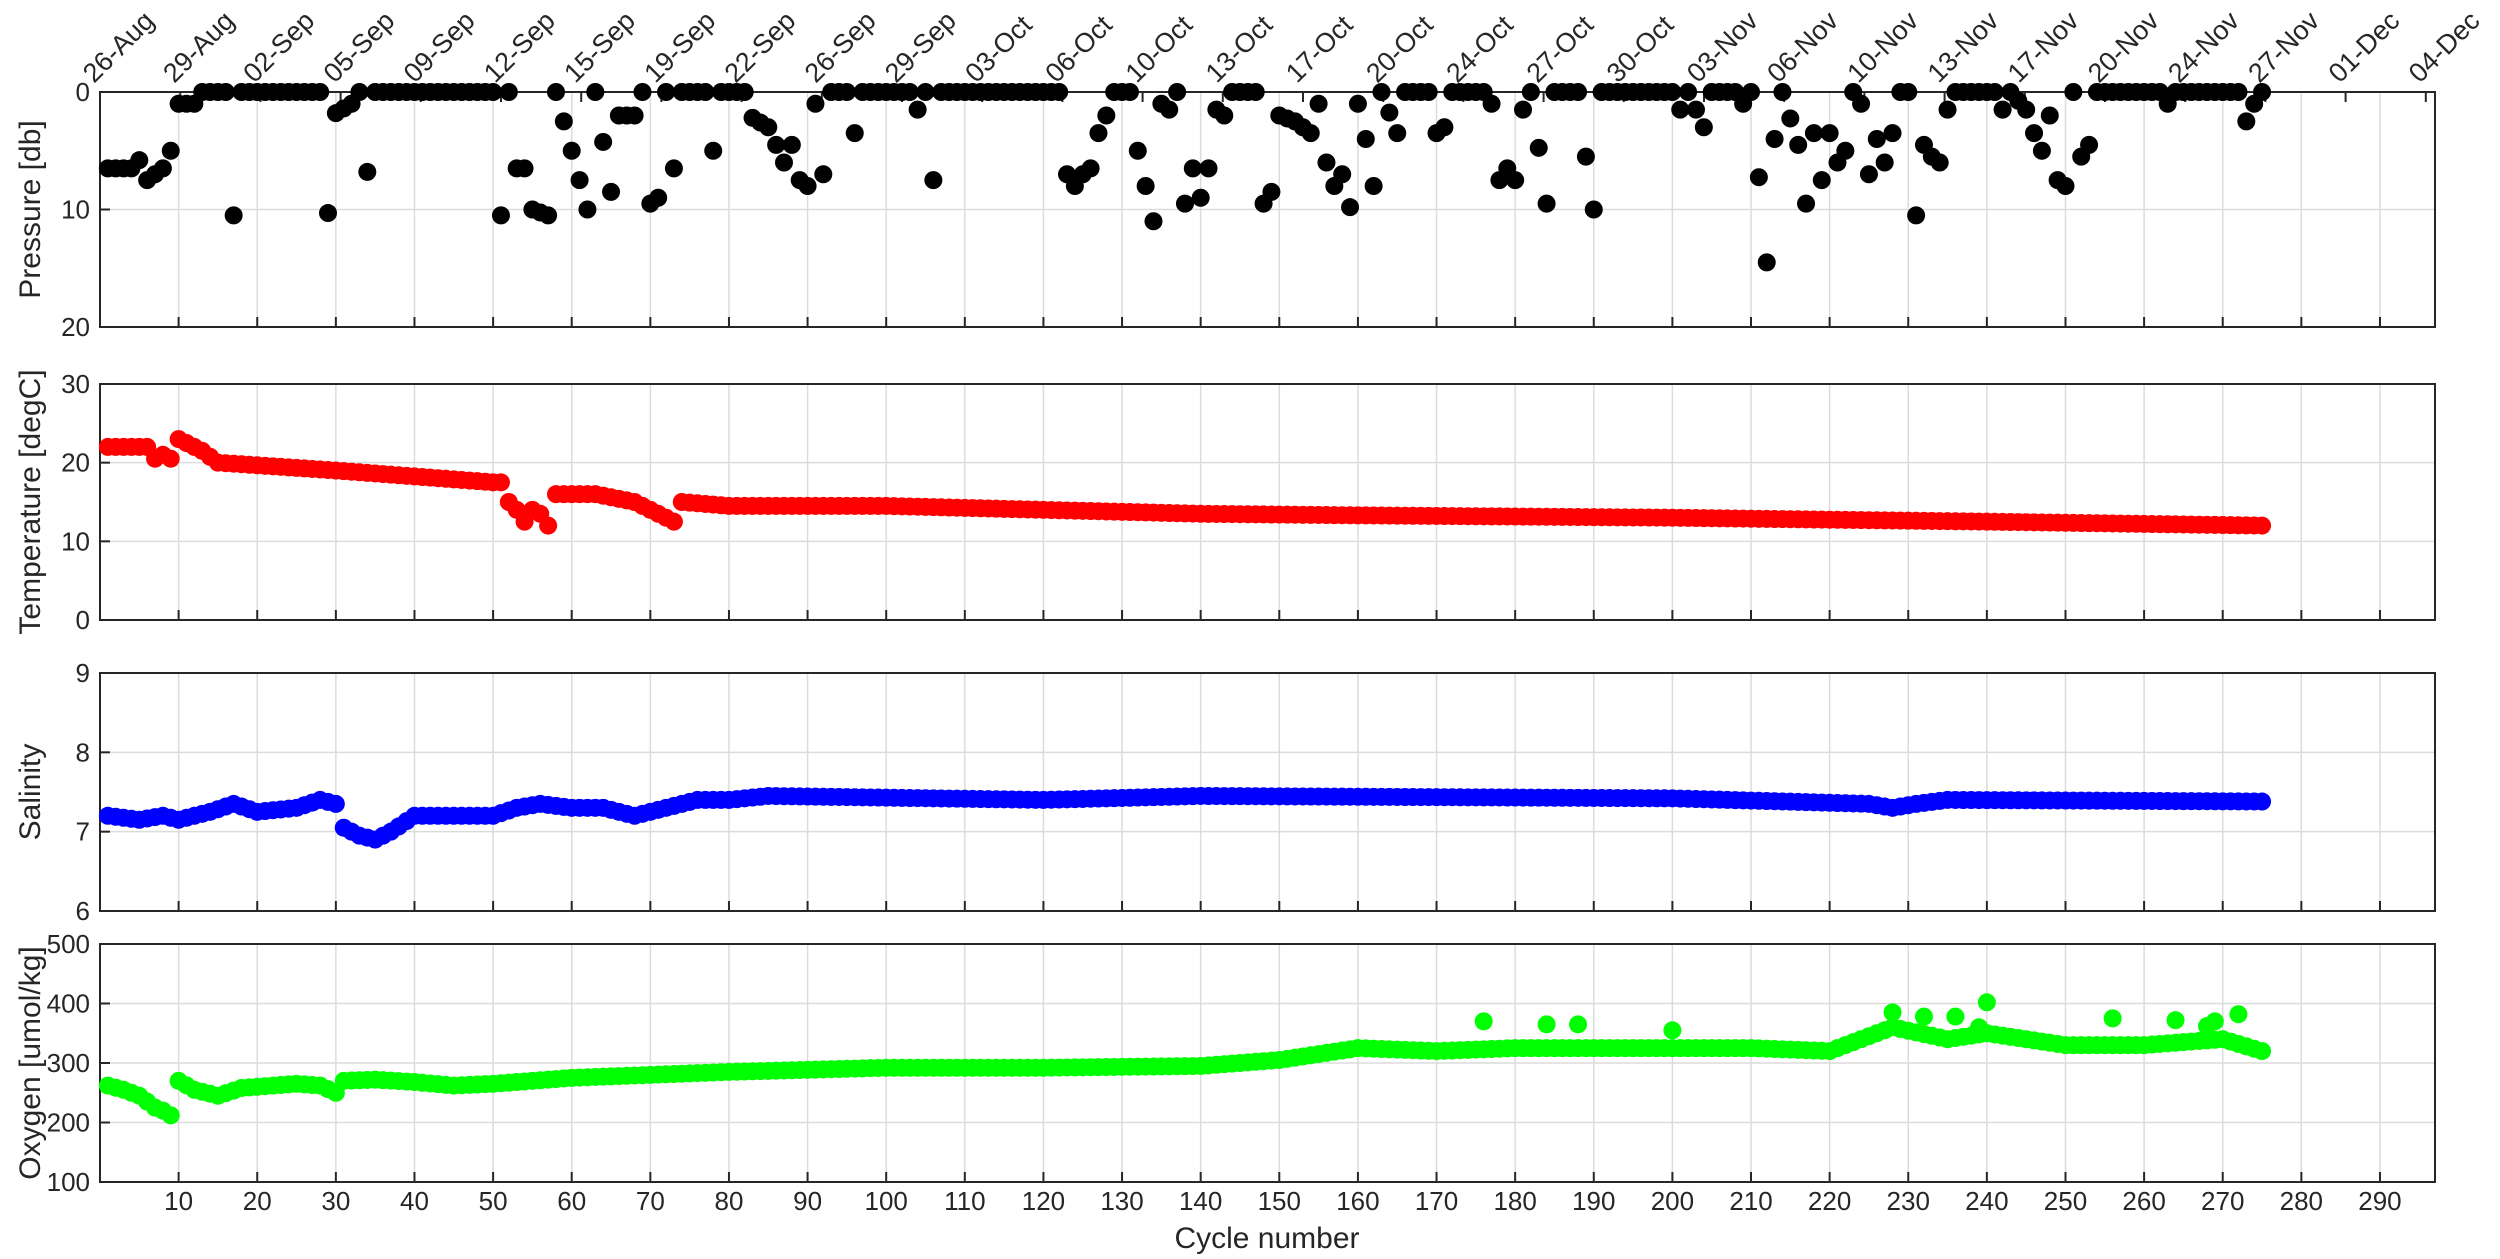 The height and width of the screenshot is (1259, 2500). Describe the element at coordinates (68, 1004) in the screenshot. I see `y-tick-label: 400` at that location.